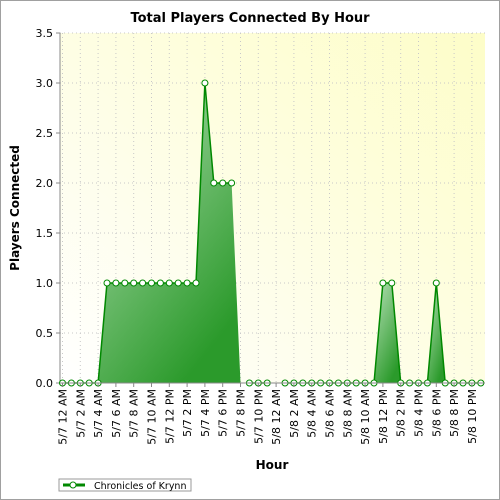 Image resolution: width=500 pixels, height=500 pixels. What do you see at coordinates (45, 183) in the screenshot?
I see `y-tick-label: 2.0` at bounding box center [45, 183].